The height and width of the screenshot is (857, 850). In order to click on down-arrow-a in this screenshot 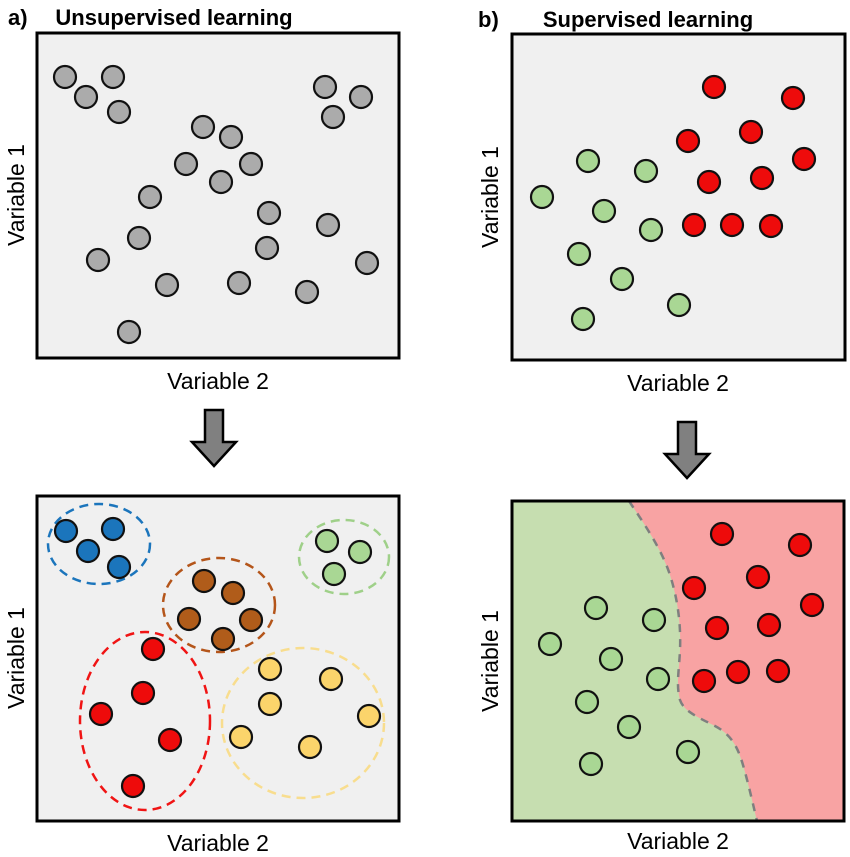, I will do `click(214, 438)`.